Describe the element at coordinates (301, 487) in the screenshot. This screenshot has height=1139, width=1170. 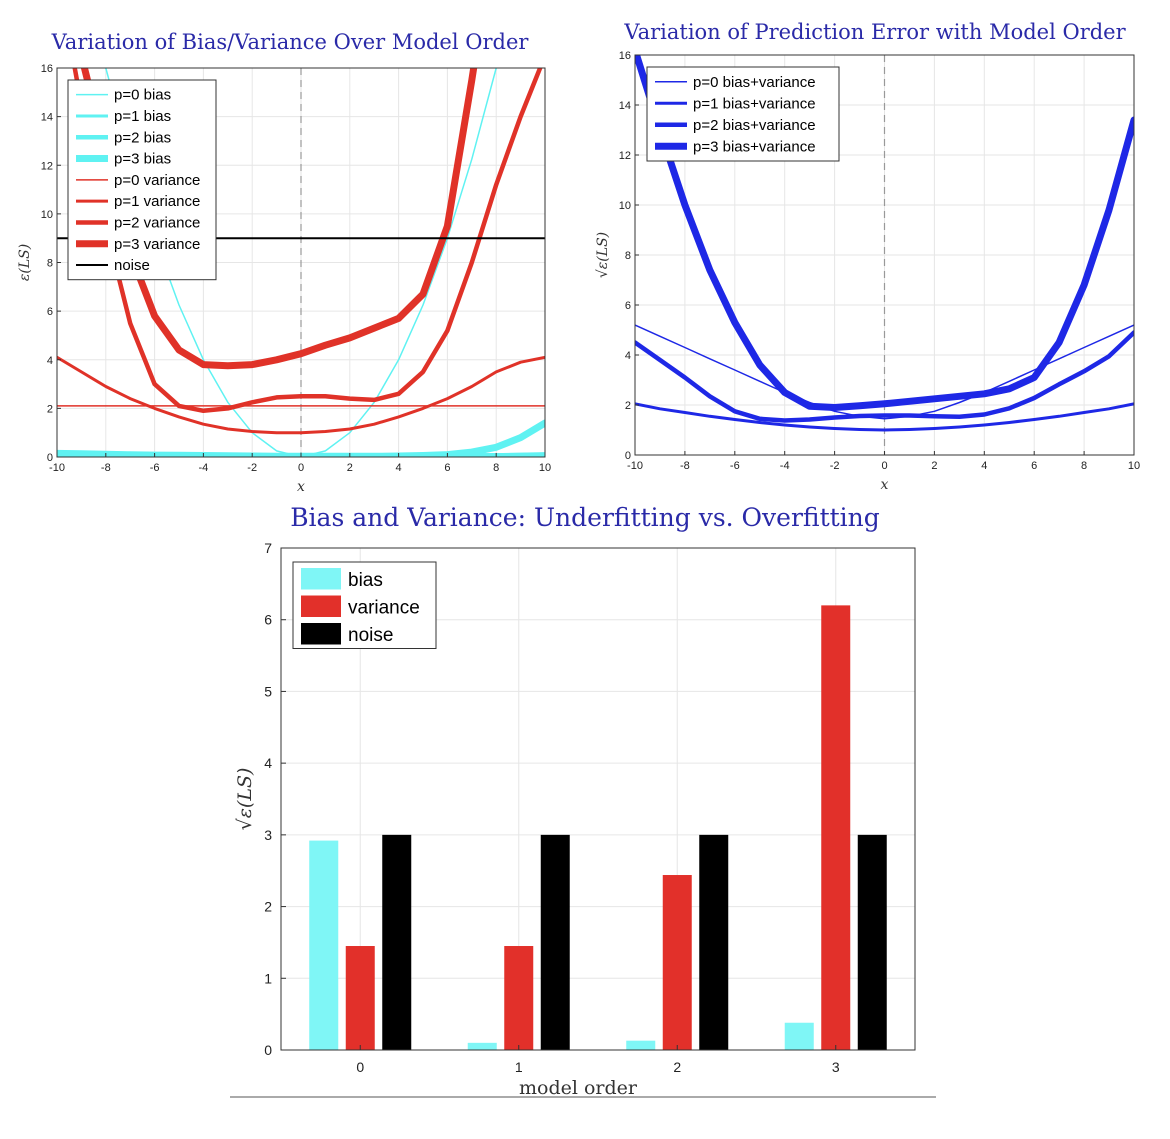
I see `x-axis-label: x` at that location.